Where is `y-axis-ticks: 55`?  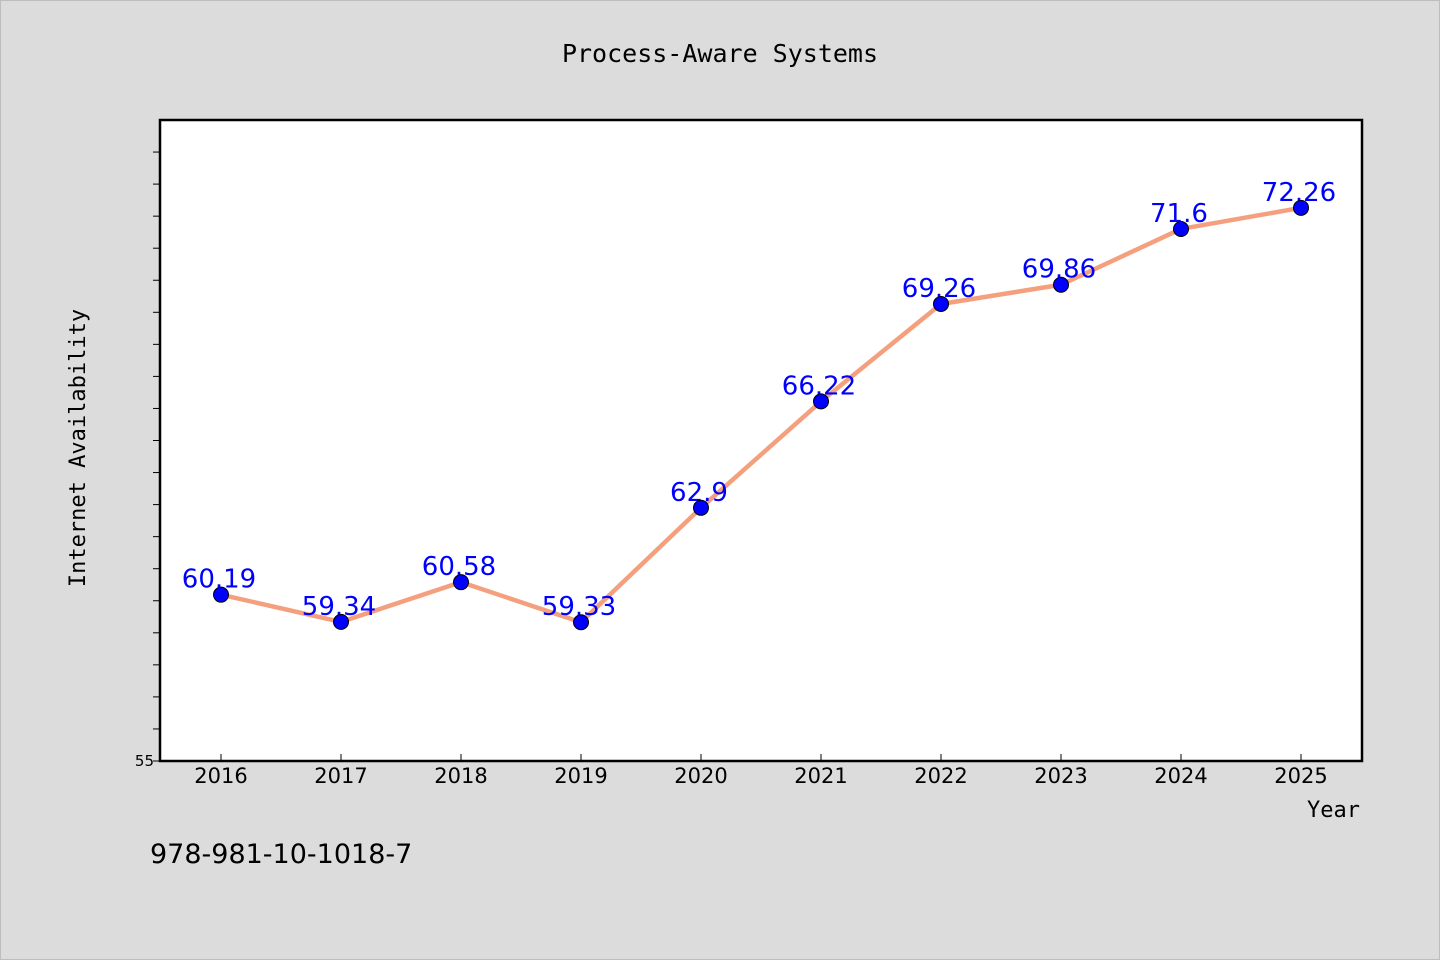
y-axis-ticks: 55 is located at coordinates (147, 460).